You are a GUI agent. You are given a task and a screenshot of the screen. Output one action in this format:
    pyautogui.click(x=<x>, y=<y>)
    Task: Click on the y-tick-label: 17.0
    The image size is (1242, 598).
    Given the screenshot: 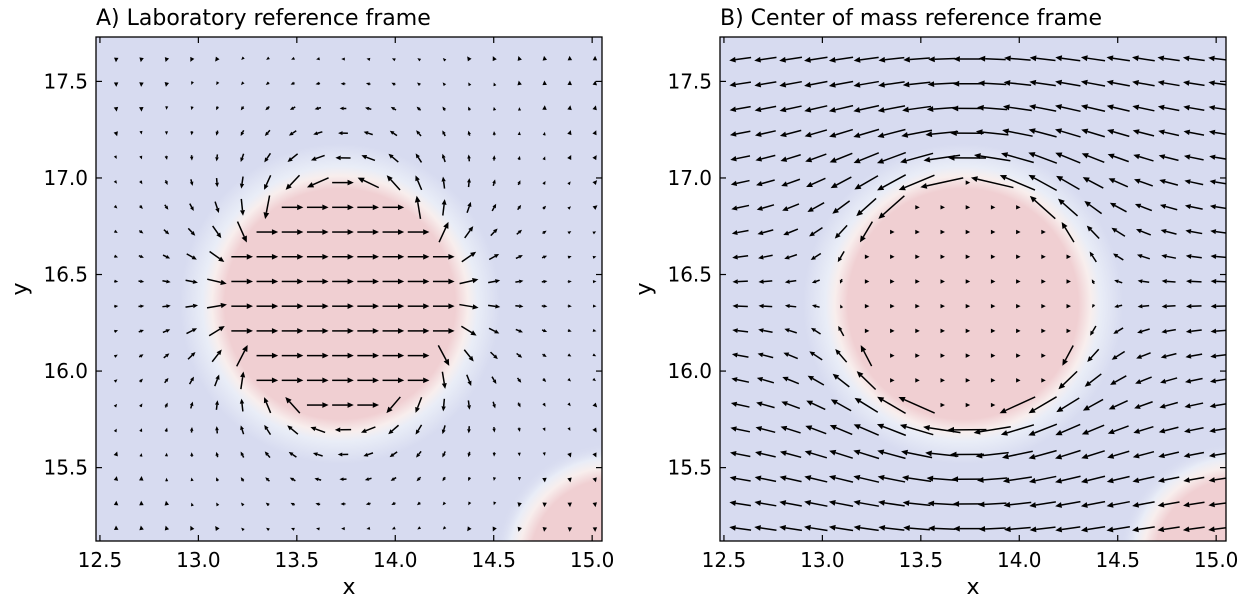 What is the action you would take?
    pyautogui.click(x=689, y=178)
    